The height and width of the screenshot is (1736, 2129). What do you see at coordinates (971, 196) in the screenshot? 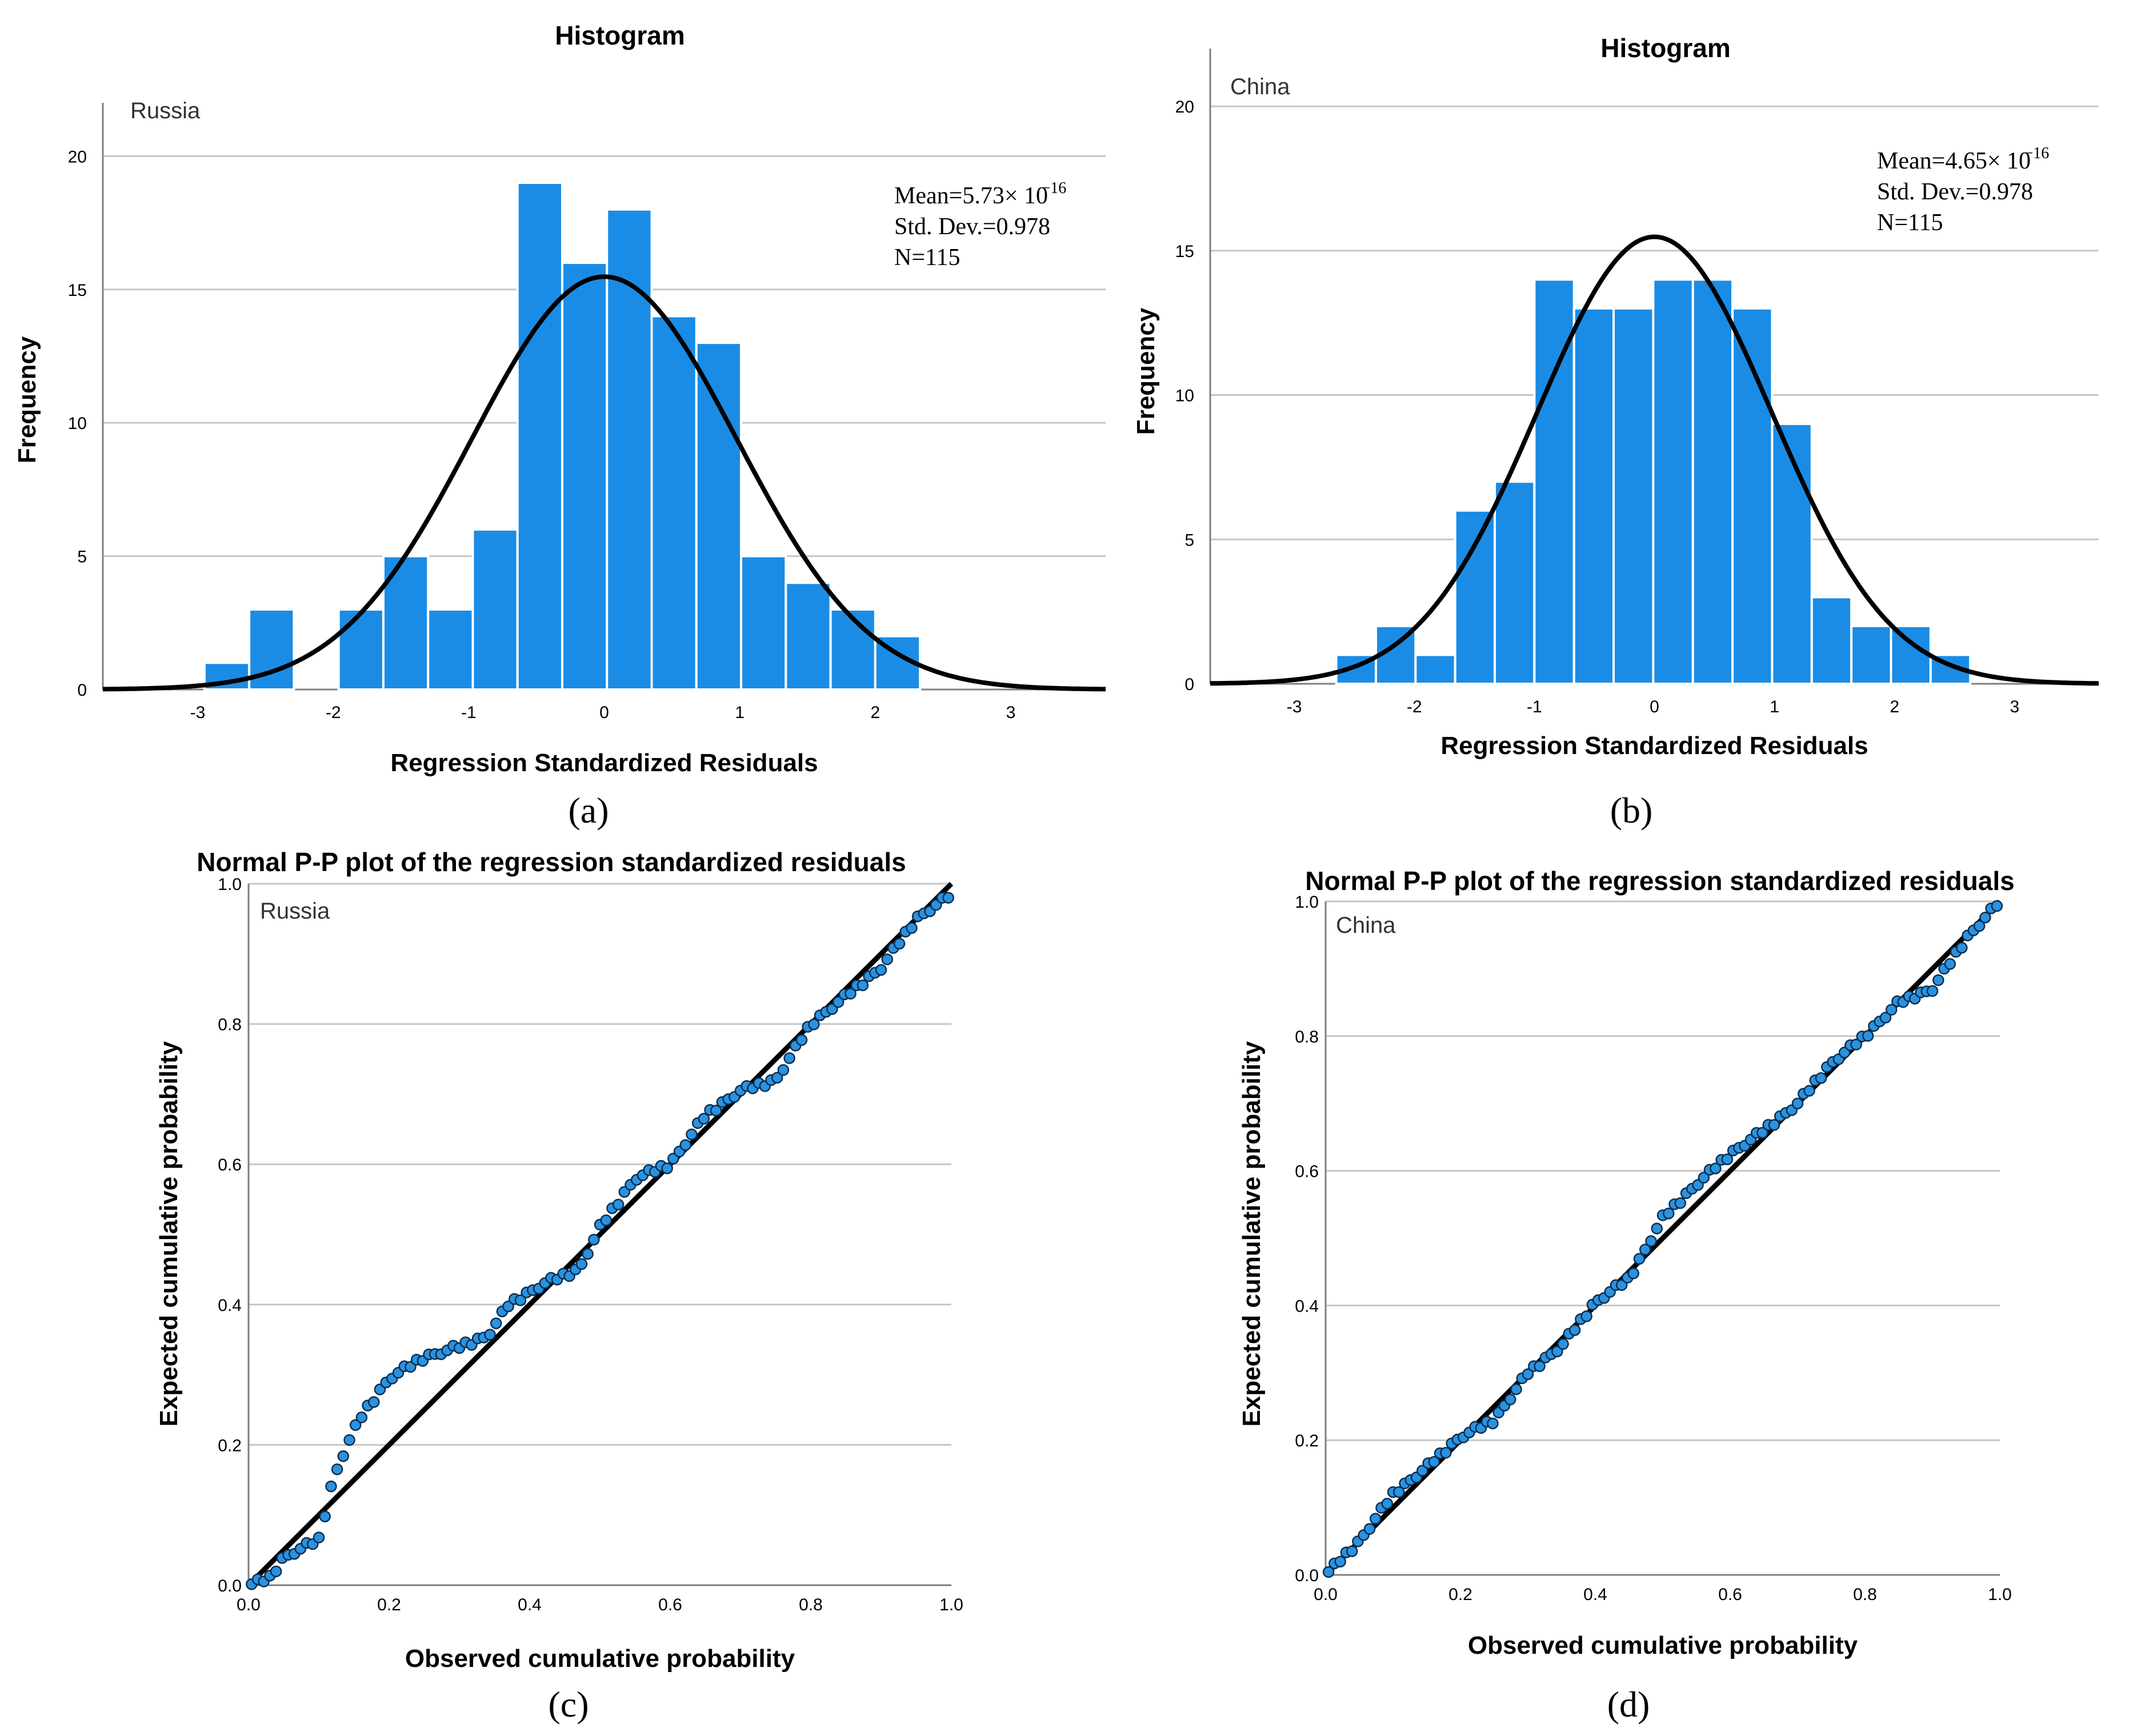
I see `stats-line: Mean=5.73× 10` at bounding box center [971, 196].